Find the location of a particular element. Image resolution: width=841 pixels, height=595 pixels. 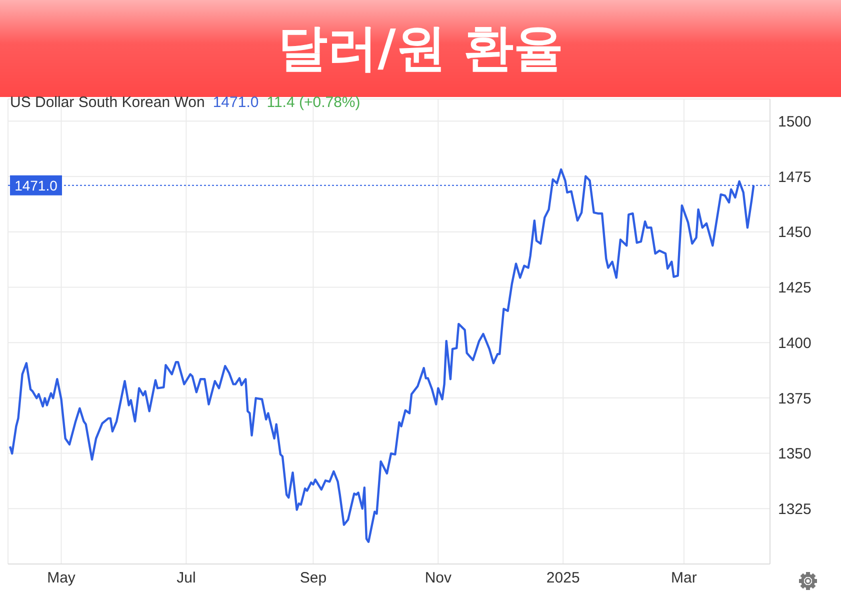

annotation: 1471.0 is located at coordinates (235, 102).